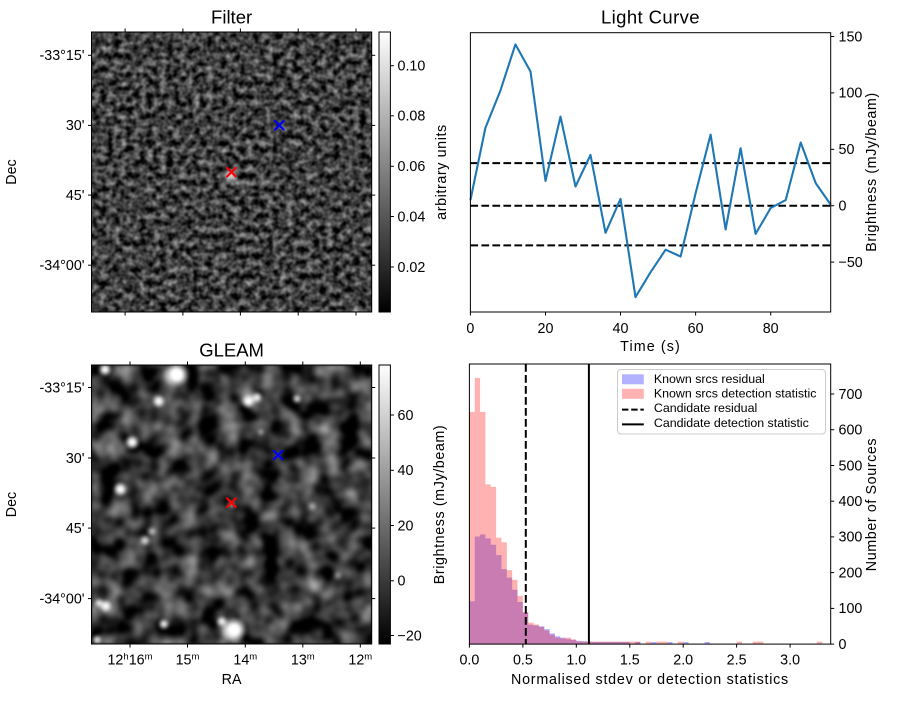 This screenshot has height=704, width=898. I want to click on svg-text: 150, so click(851, 37).